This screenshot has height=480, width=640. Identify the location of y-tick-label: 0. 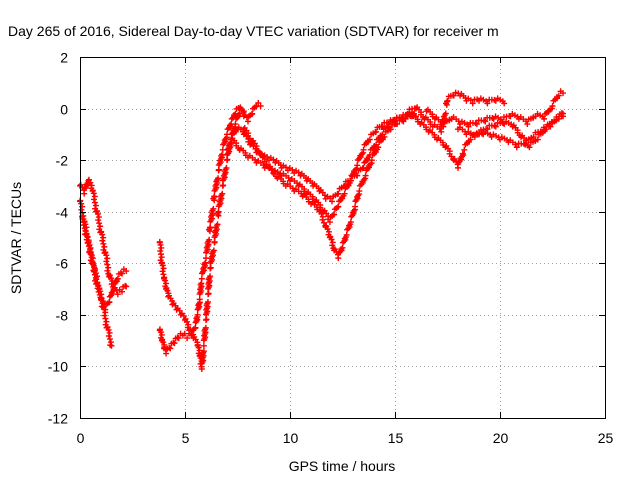
(64, 110).